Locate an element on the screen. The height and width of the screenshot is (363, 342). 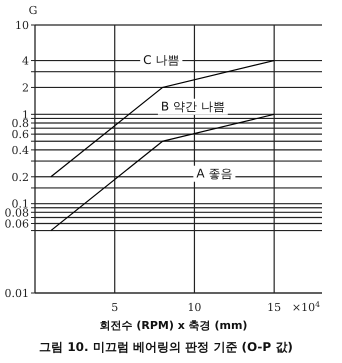
text: ×10$^{4}$ is located at coordinates (306, 307).